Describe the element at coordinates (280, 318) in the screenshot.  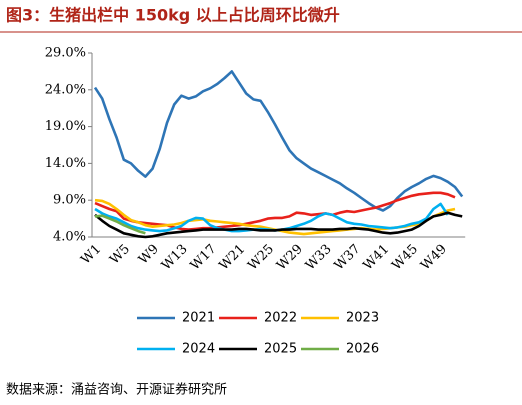
I see `legend-label: 2022` at that location.